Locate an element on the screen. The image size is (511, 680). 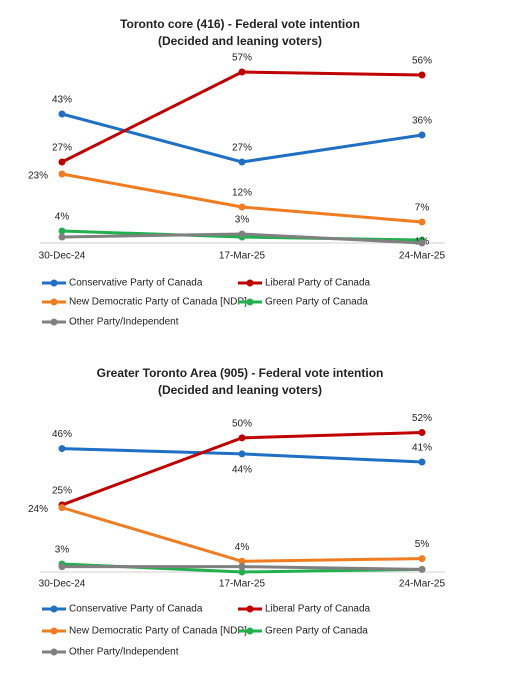
data-label: 46% is located at coordinates (62, 434).